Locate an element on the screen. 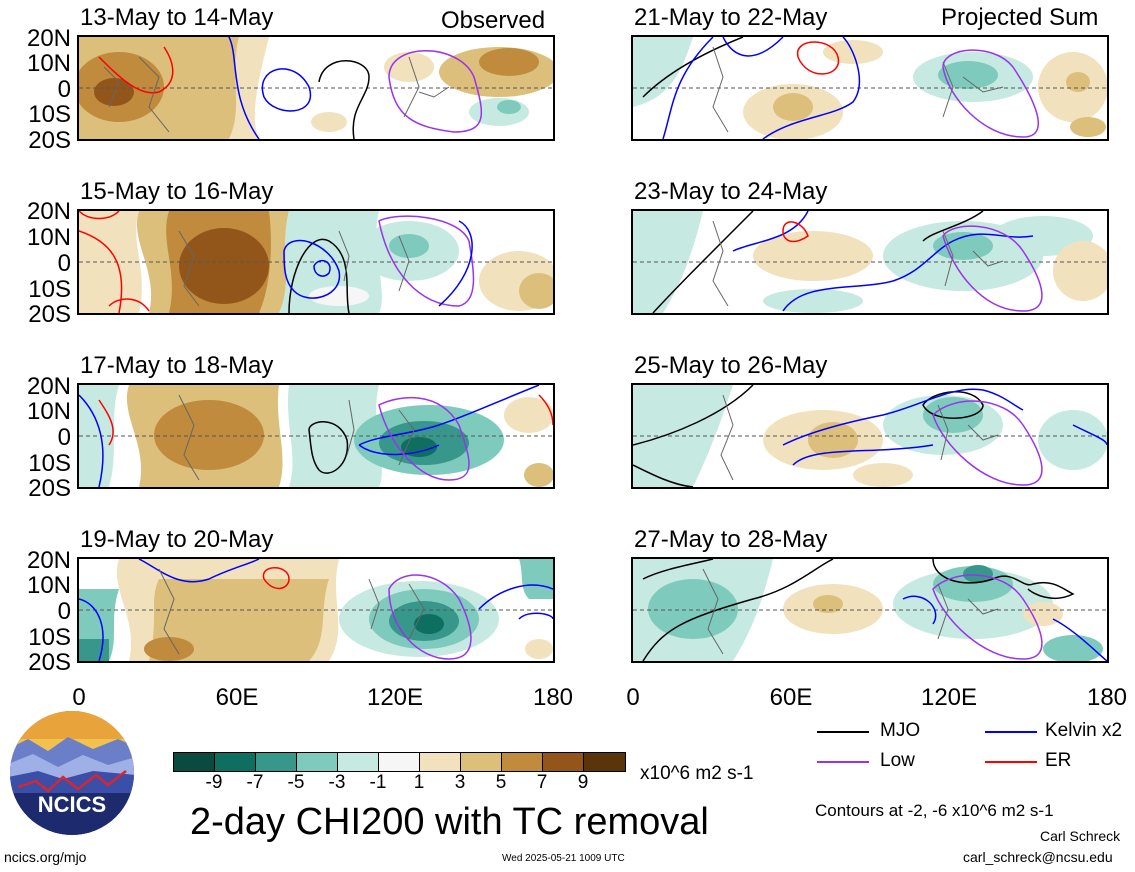 The height and width of the screenshot is (872, 1135). panel-tag: Projected Sum is located at coordinates (1020, 17).